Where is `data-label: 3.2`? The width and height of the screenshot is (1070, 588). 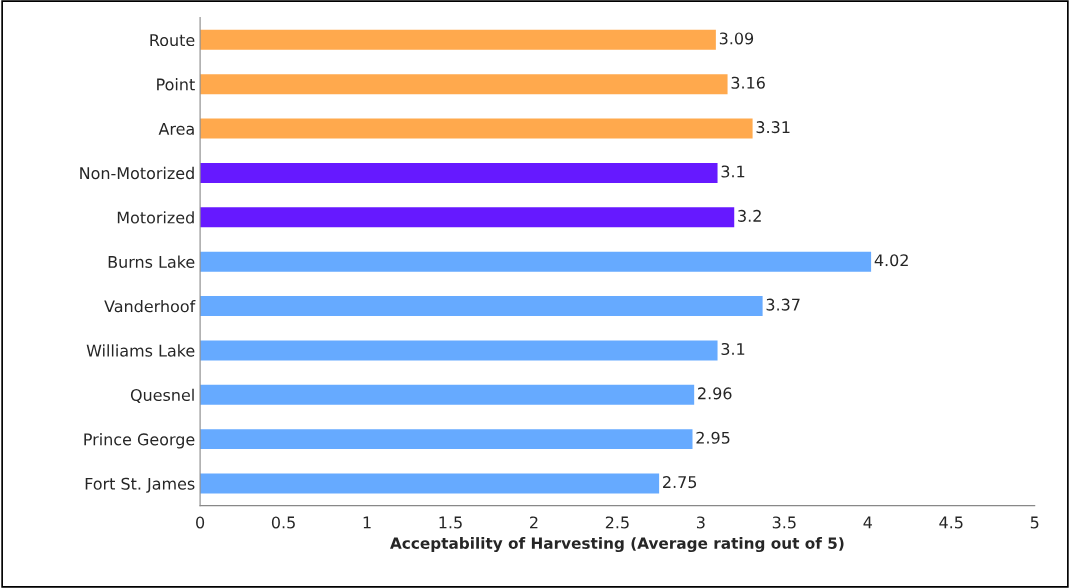
data-label: 3.2 is located at coordinates (749, 215).